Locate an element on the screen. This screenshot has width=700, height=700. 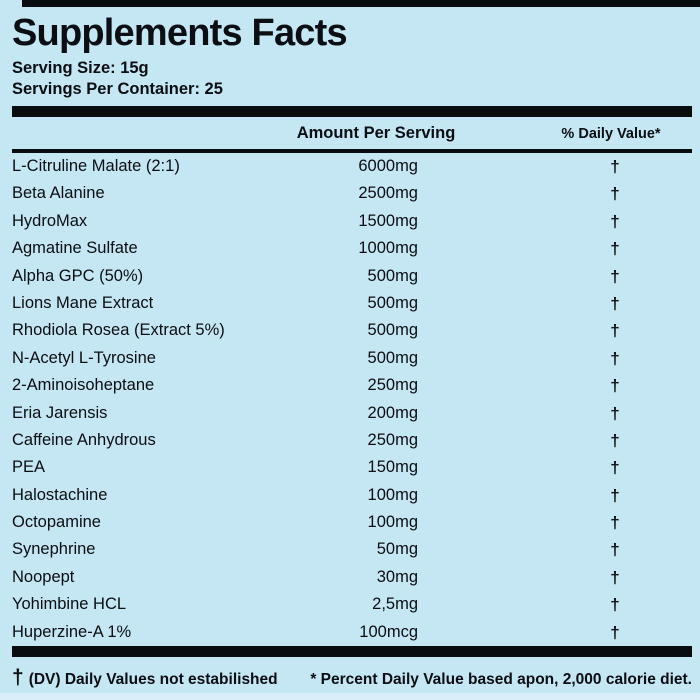
table-row: Alpha GPC (50%) 500mg † is located at coordinates (352, 276).